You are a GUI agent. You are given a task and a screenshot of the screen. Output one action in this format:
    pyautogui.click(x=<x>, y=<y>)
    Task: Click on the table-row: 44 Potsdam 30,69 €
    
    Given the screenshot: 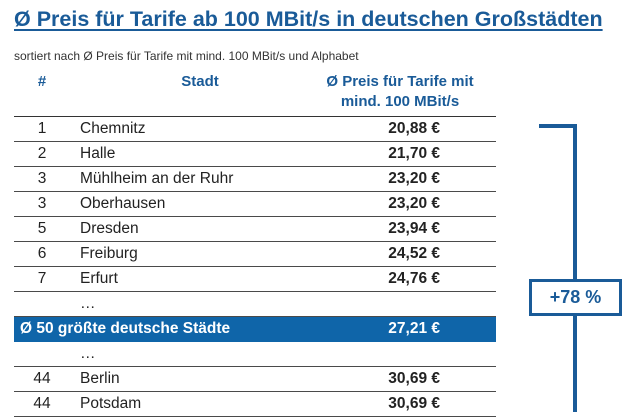 What is the action you would take?
    pyautogui.click(x=255, y=404)
    